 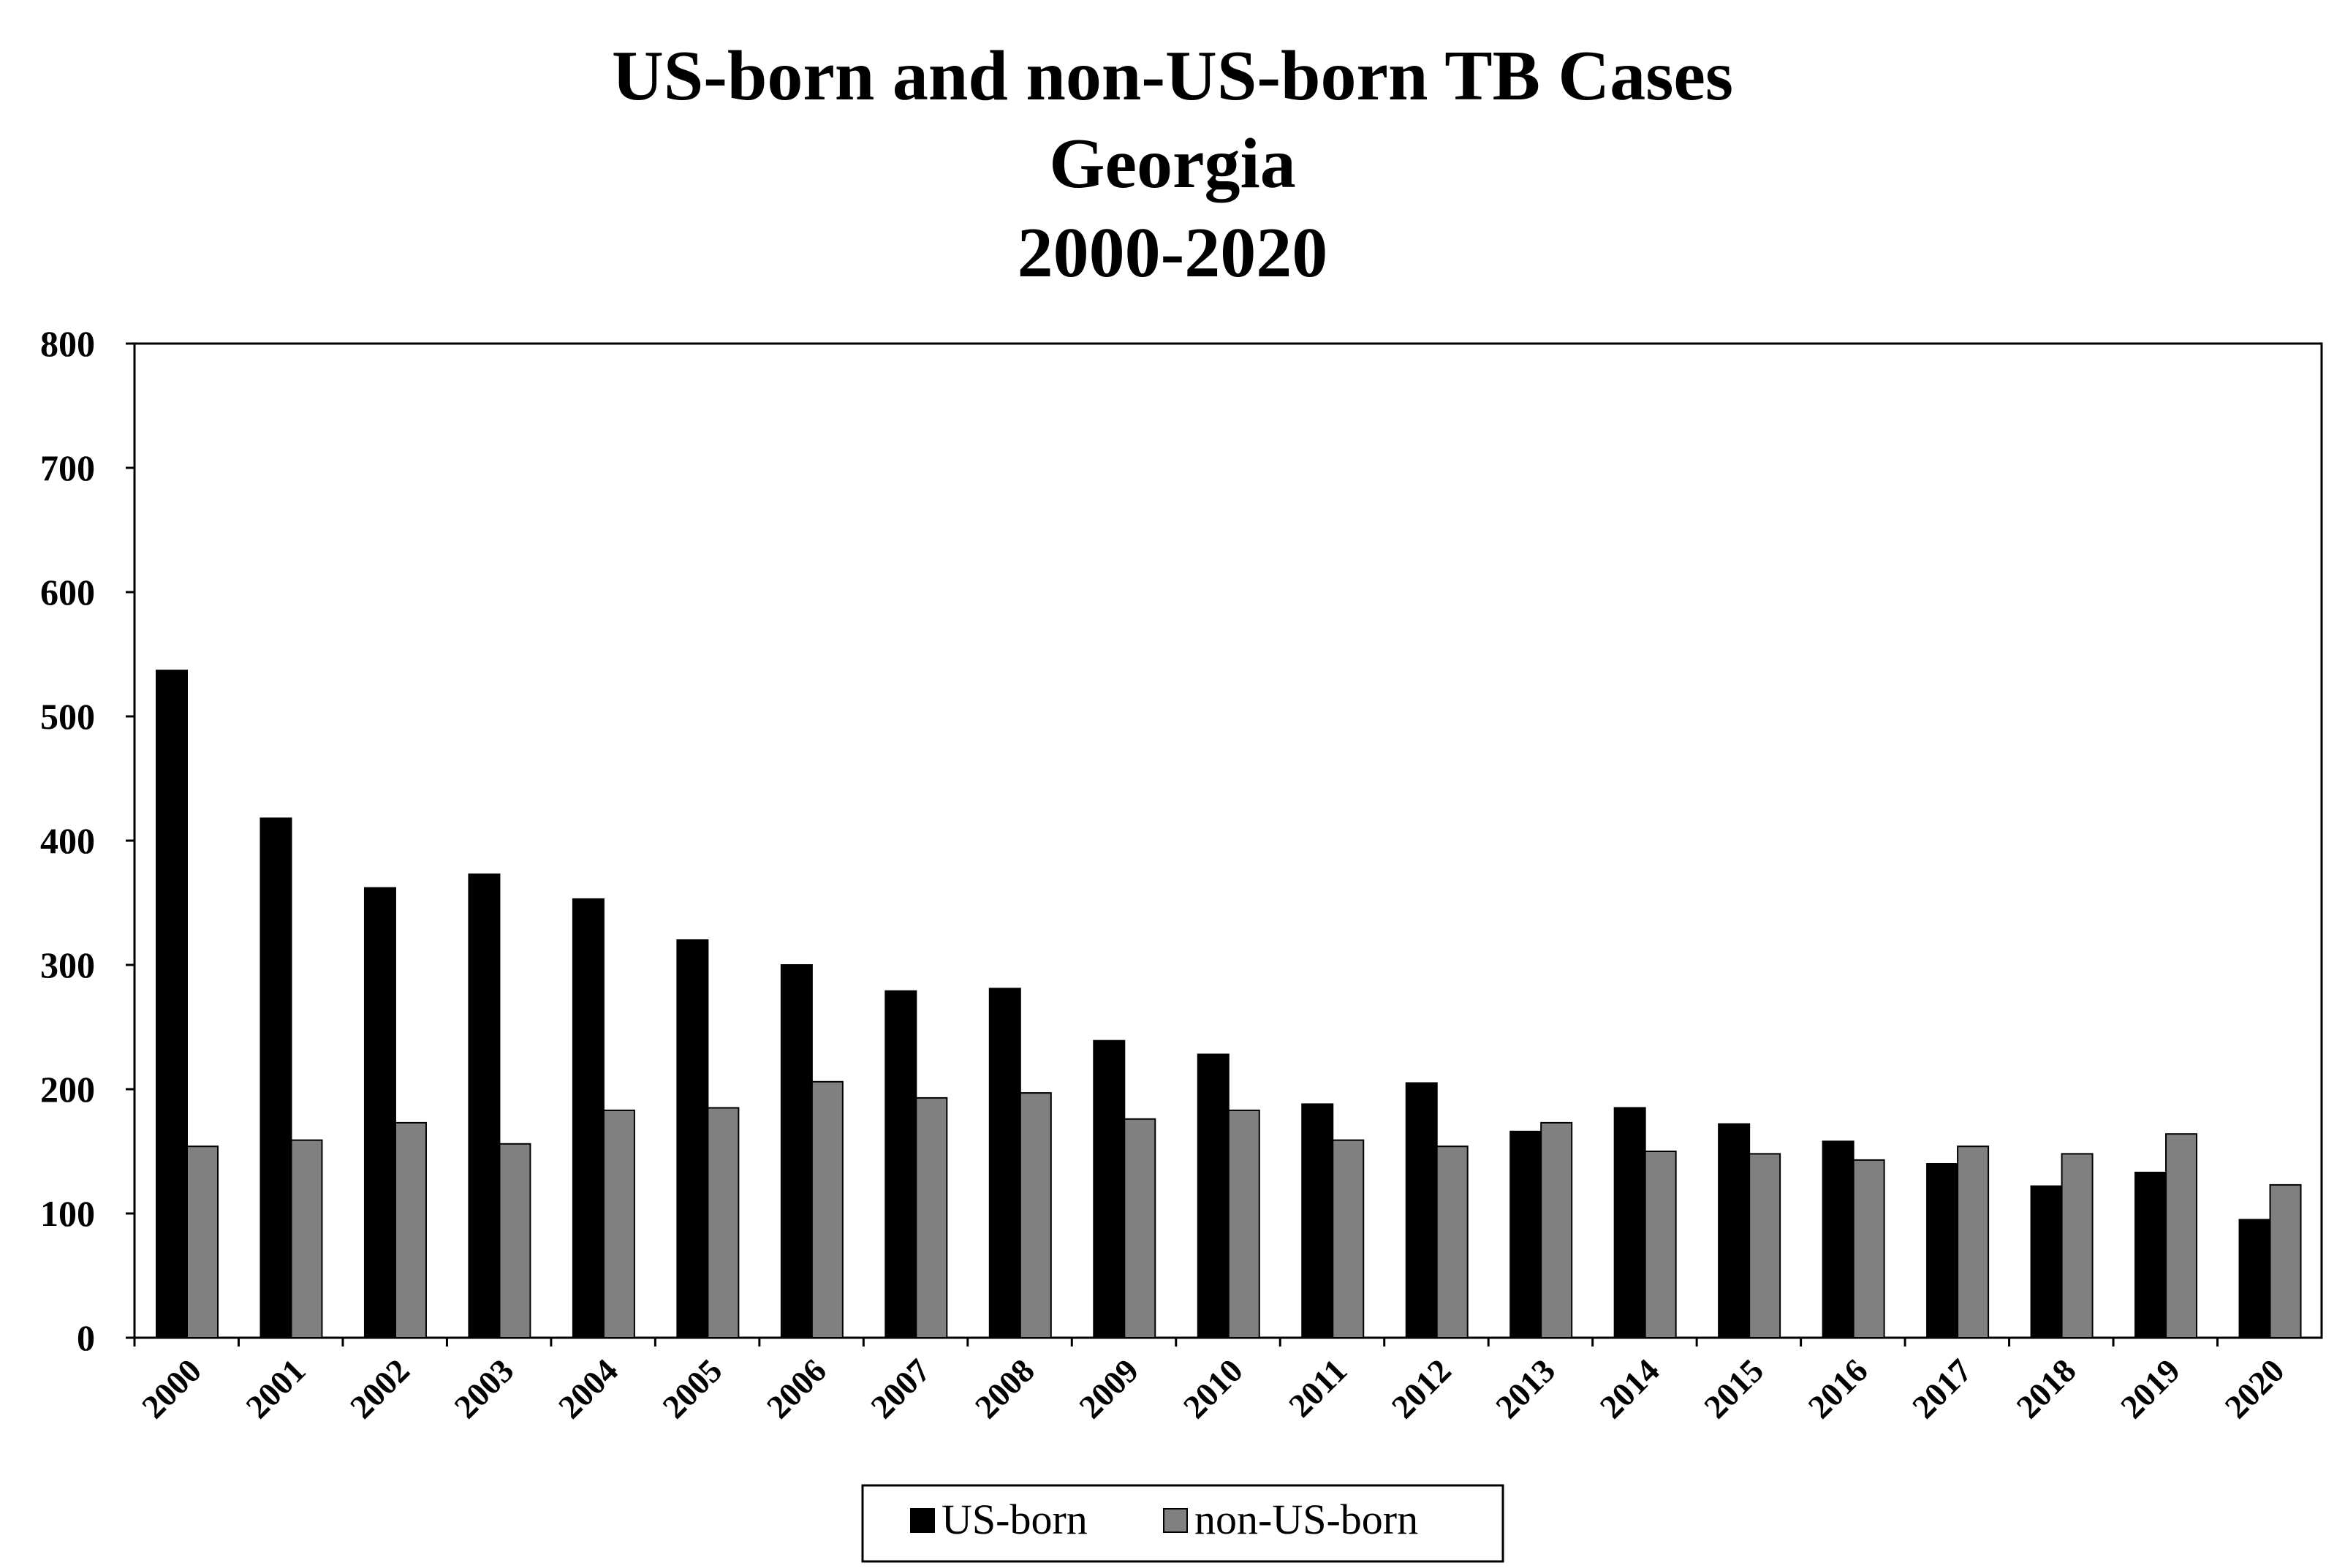 I want to click on bar-non-us-born-2018, so click(x=2078, y=1246).